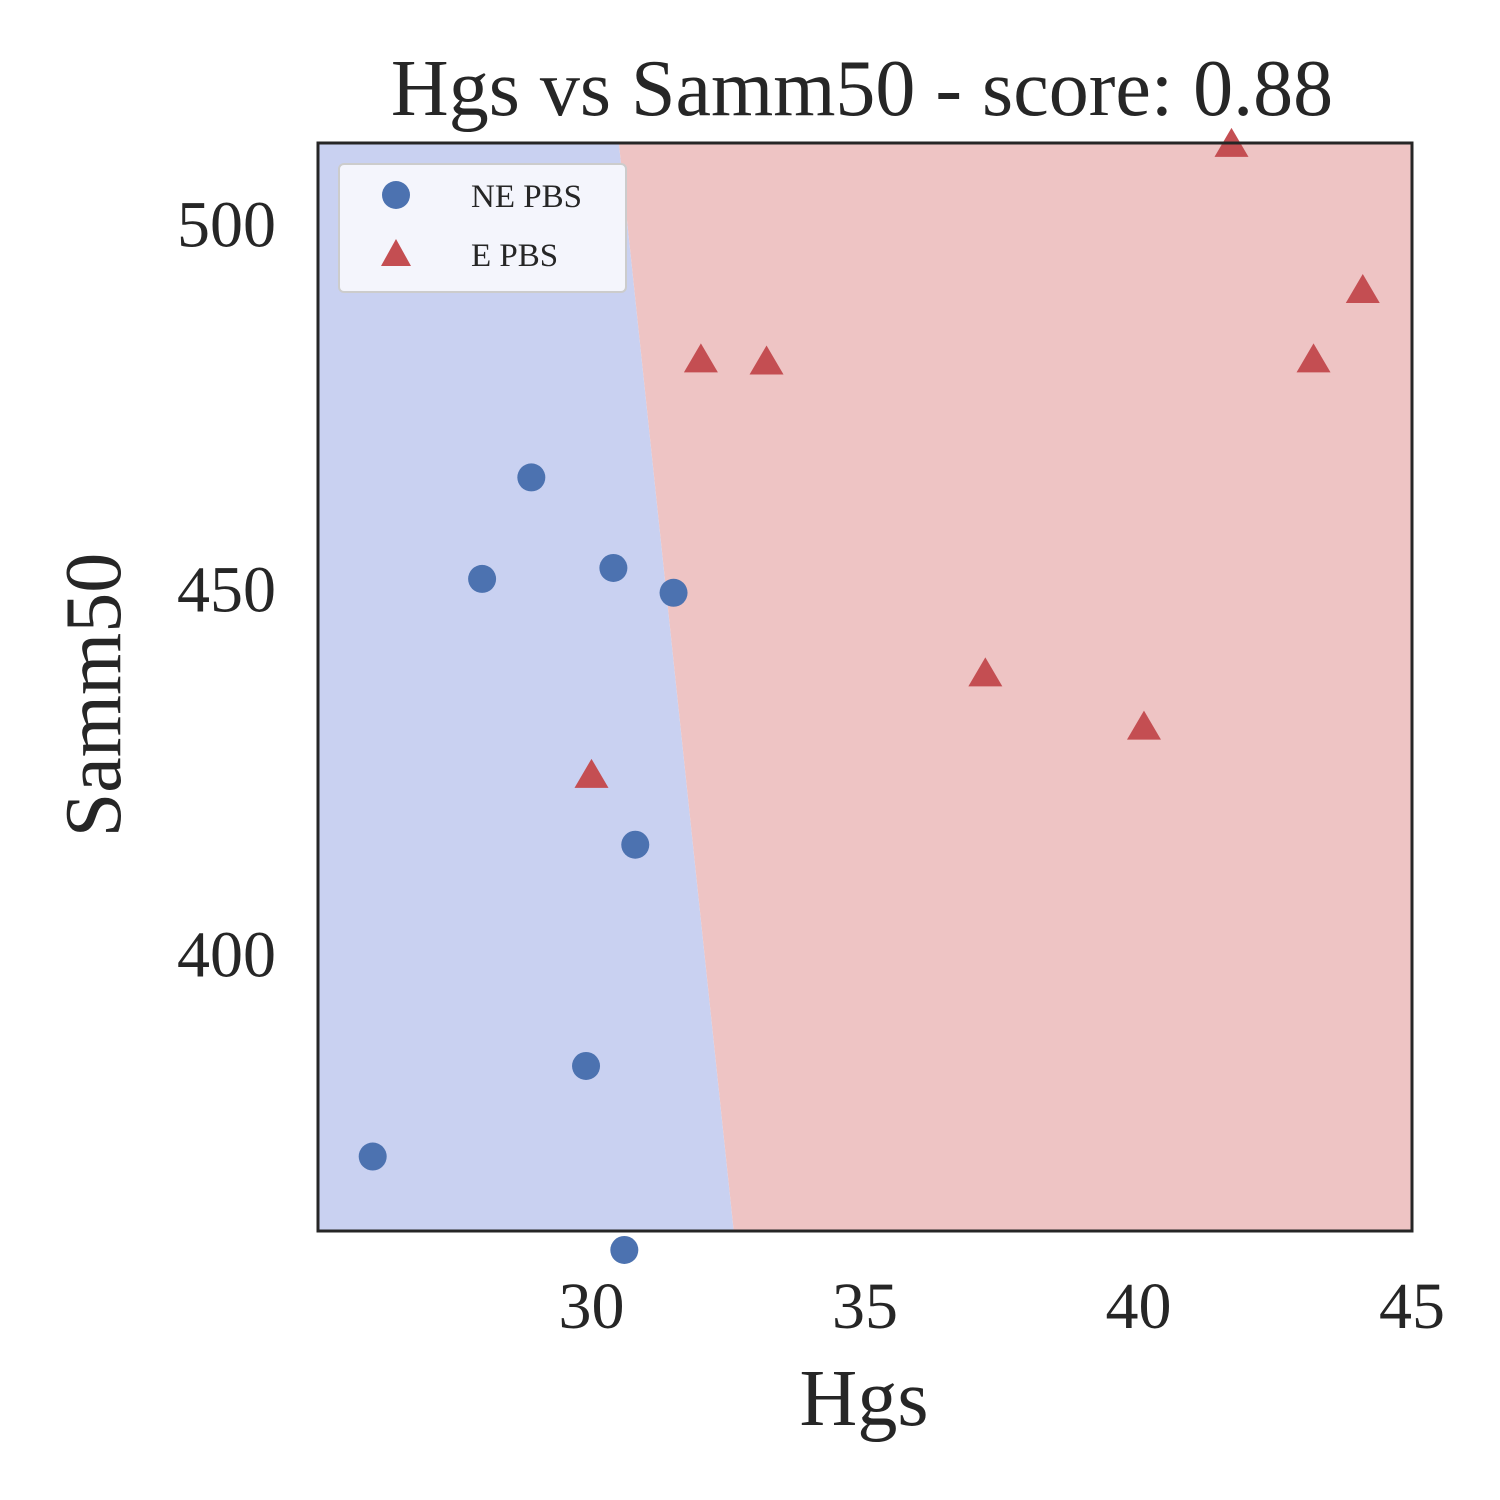 This screenshot has width=1500, height=1500. I want to click on legend: NE PBS E PBS, so click(482, 228).